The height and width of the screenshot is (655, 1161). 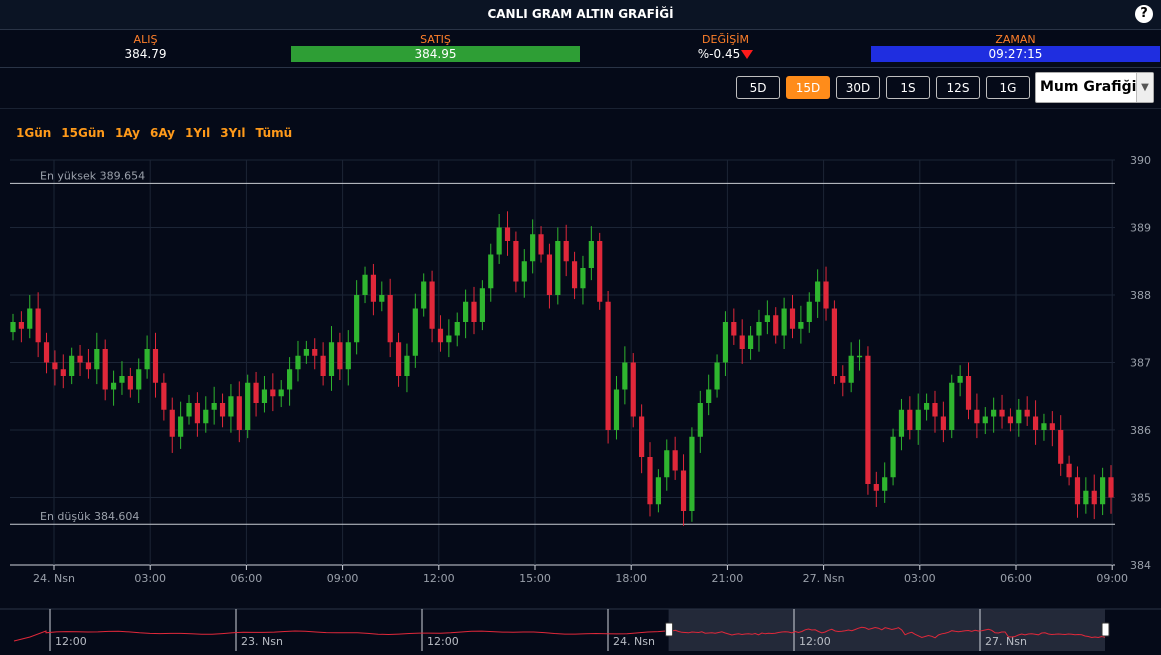 What do you see at coordinates (725, 39) in the screenshot?
I see `stat-degisim-label: DEĞİŞİM` at bounding box center [725, 39].